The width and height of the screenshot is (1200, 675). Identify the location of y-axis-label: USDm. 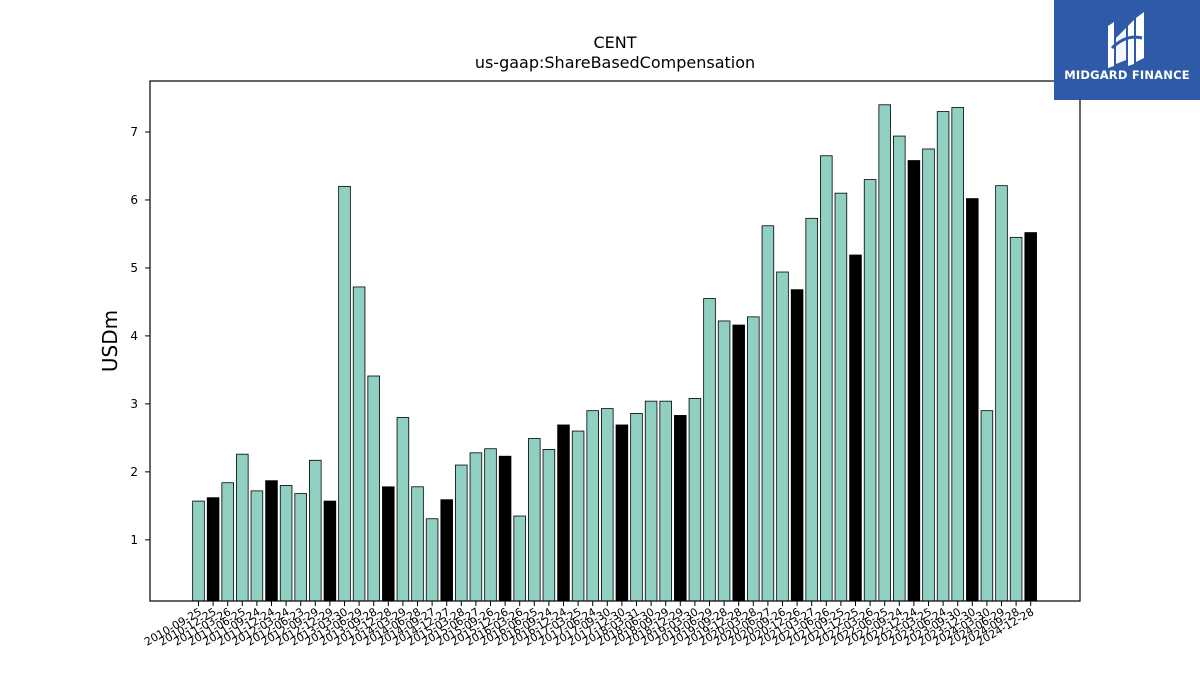
(110, 341).